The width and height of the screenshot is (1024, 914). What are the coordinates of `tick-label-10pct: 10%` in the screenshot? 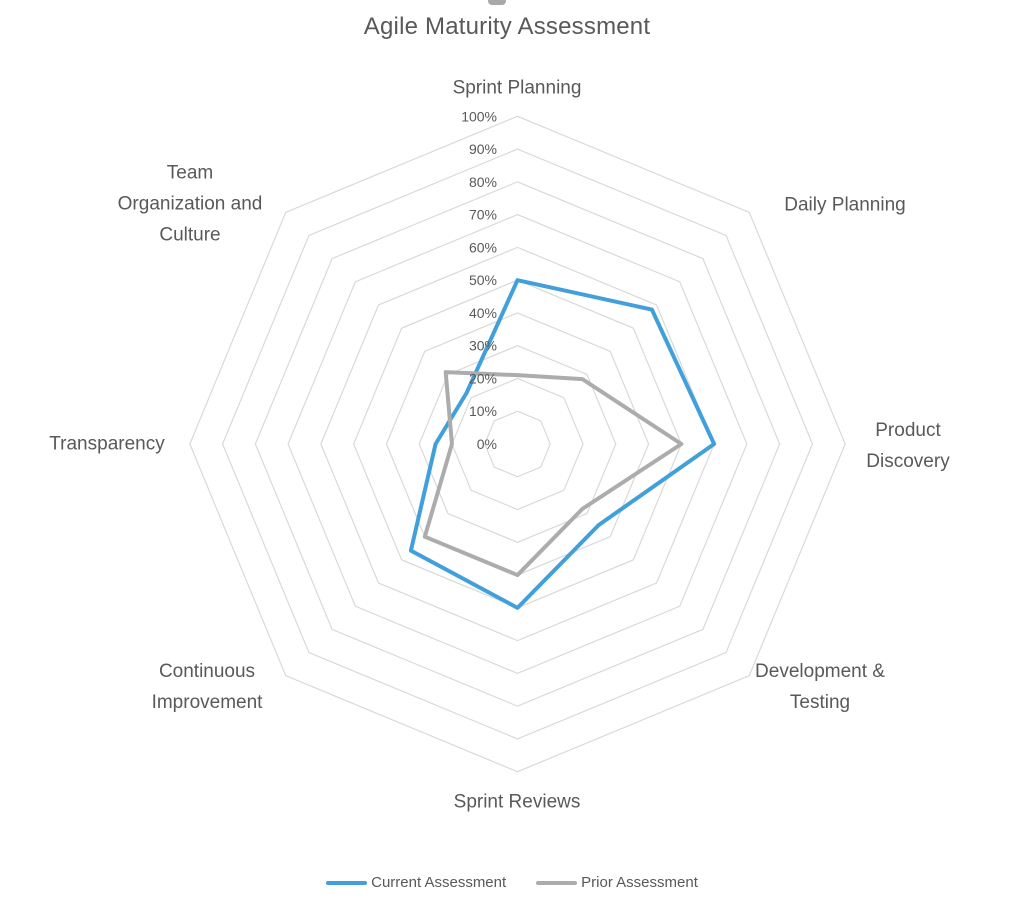 It's located at (483, 411).